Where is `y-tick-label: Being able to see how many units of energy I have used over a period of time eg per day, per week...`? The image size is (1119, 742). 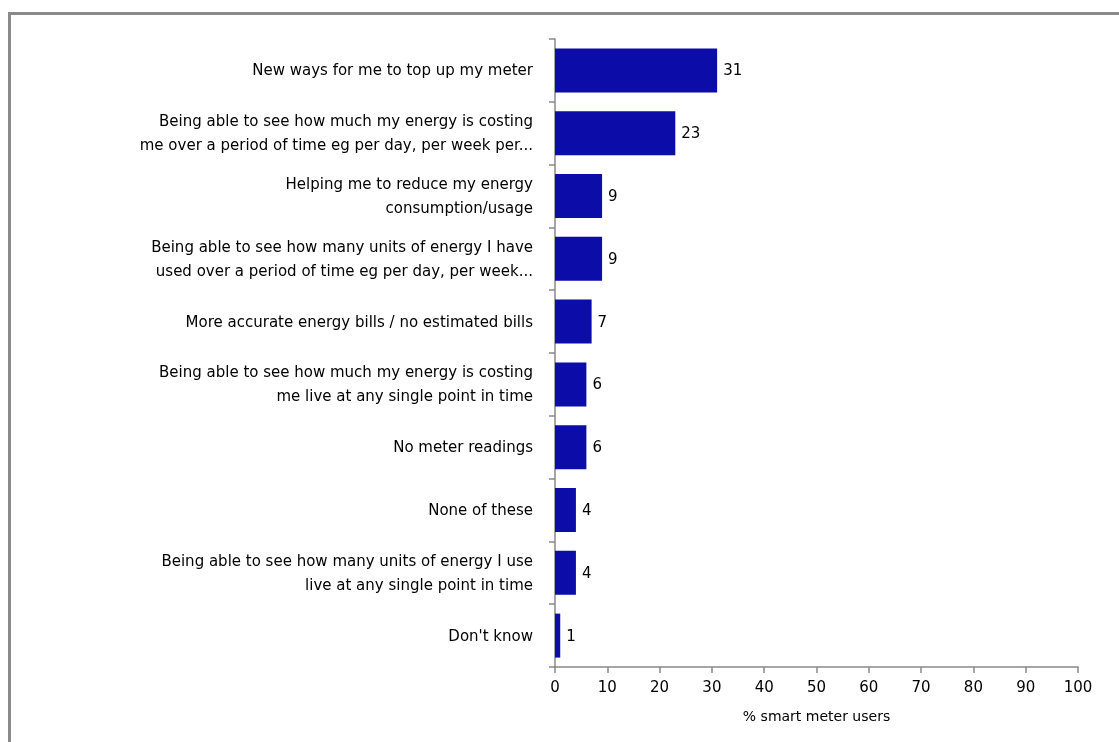 y-tick-label: Being able to see how many units of energy I have used over a period of time eg per day, per week... is located at coordinates (342, 258).